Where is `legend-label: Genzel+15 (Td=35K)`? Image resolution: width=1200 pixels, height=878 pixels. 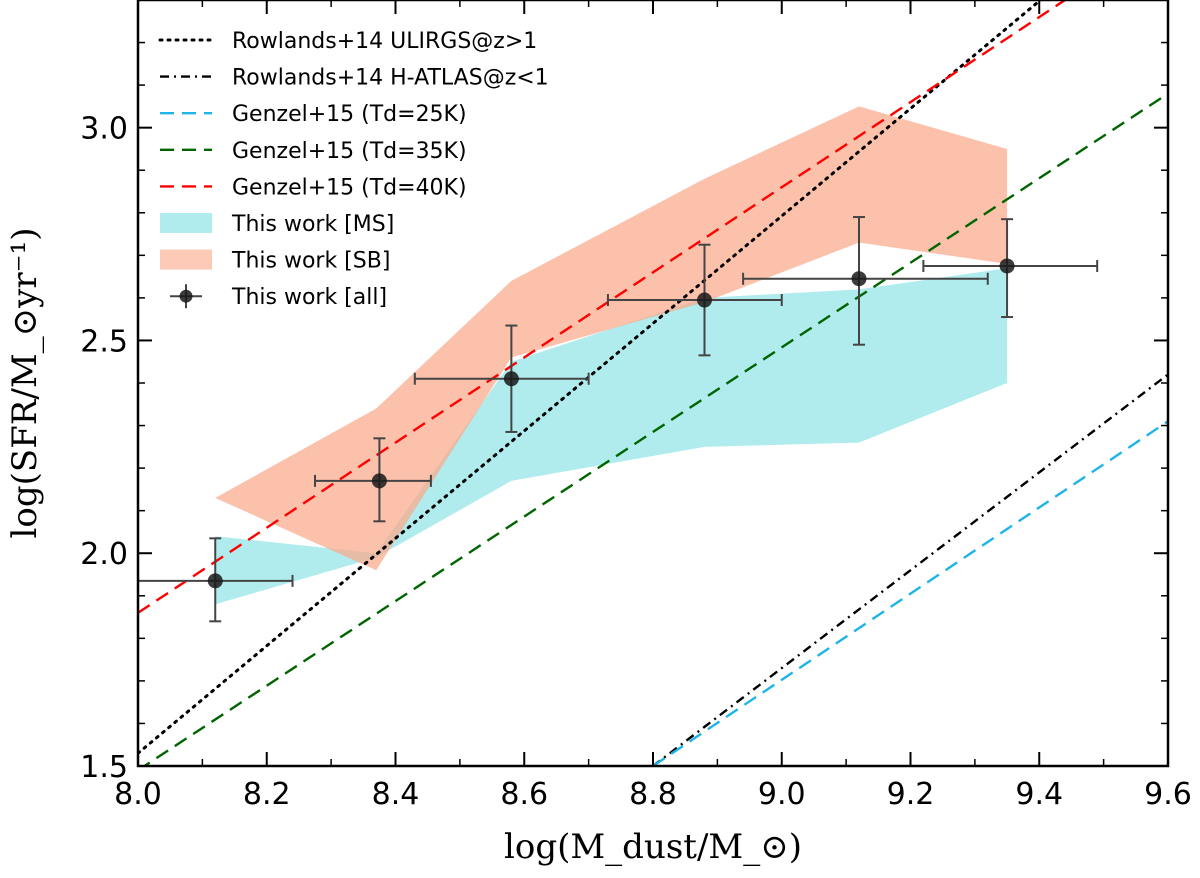 legend-label: Genzel+15 (Td=35K) is located at coordinates (349, 151).